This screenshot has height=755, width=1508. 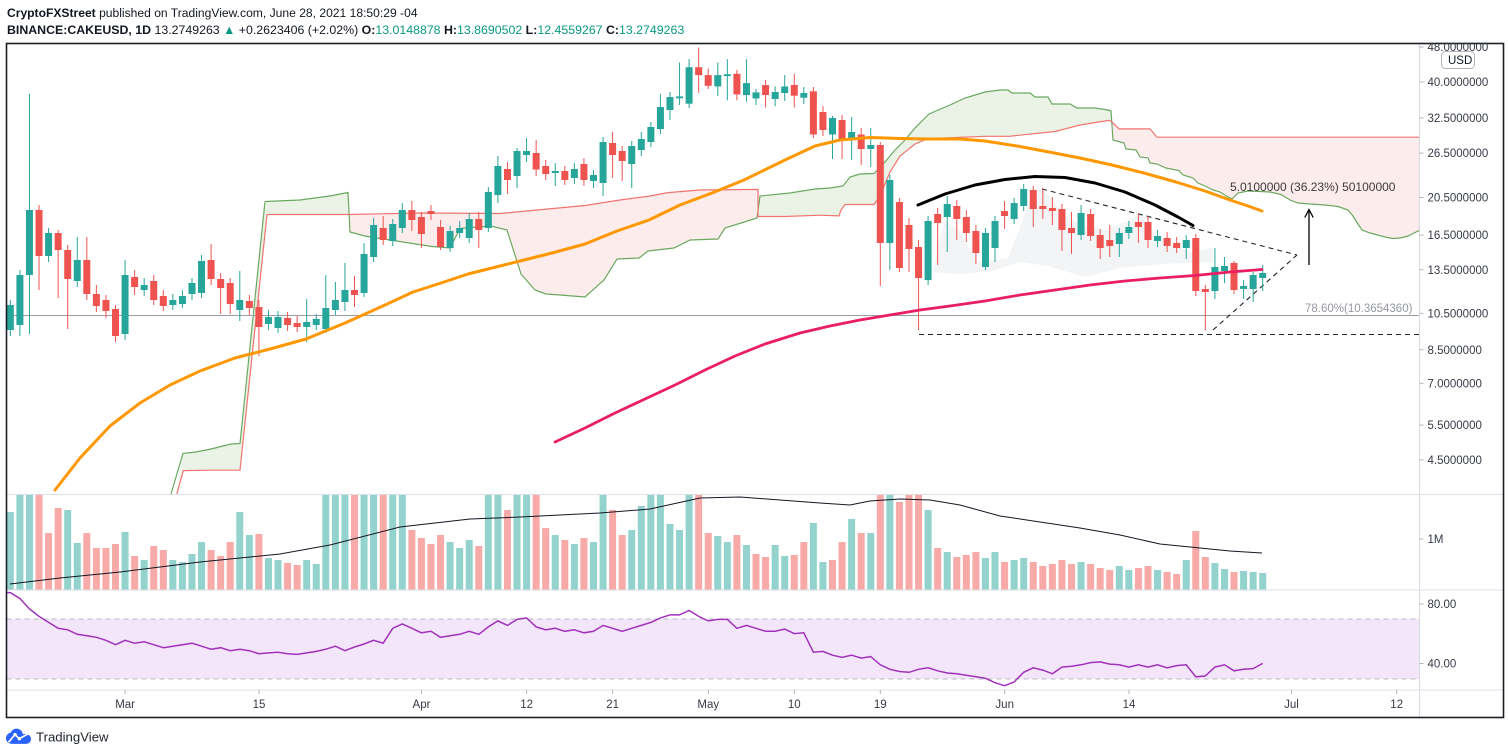 What do you see at coordinates (880, 705) in the screenshot?
I see `svg-text: 19` at bounding box center [880, 705].